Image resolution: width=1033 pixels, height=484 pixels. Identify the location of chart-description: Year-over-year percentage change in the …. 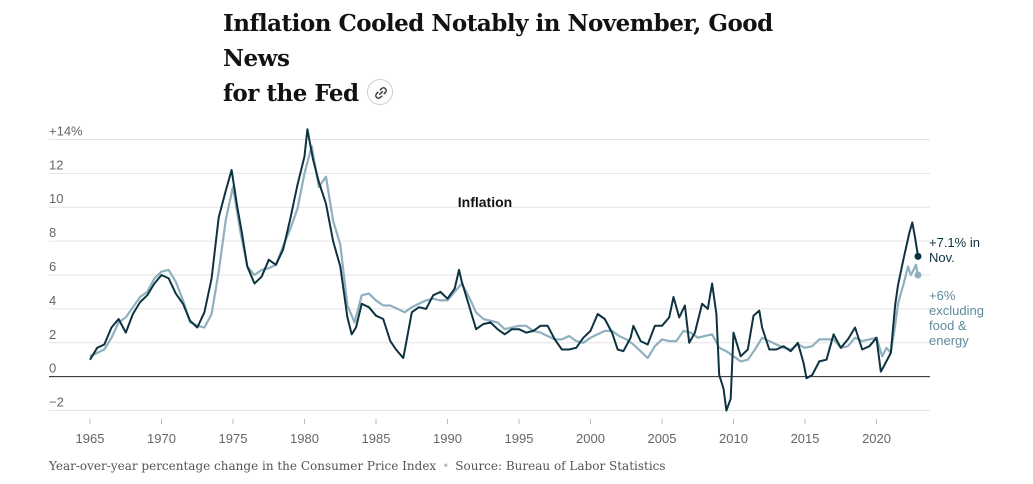
(243, 466).